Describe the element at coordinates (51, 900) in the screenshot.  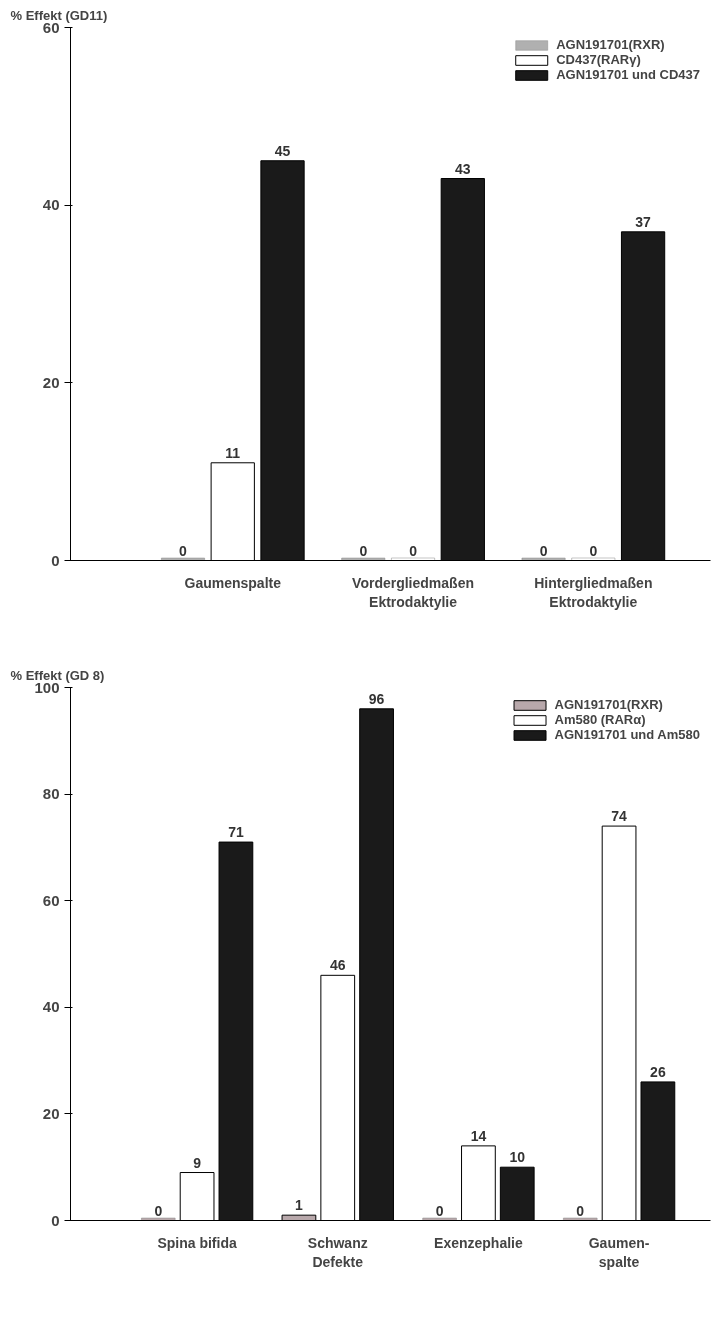
I see `y-tick-label: 60` at that location.